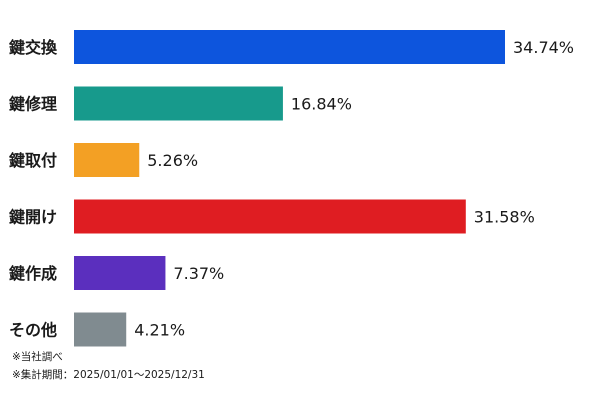 This screenshot has width=600, height=400. I want to click on footnotes: ※当社調べ ※集計期間：2025/01/01～2025/12/31, so click(108, 366).